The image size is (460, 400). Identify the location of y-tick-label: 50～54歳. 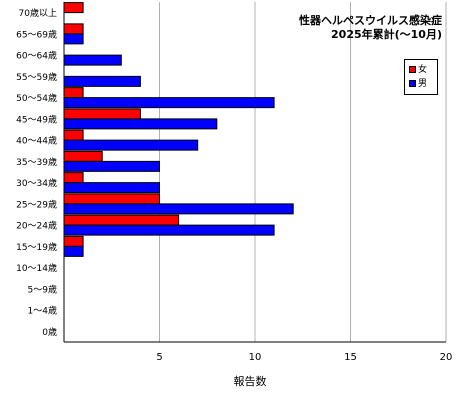
(36, 98).